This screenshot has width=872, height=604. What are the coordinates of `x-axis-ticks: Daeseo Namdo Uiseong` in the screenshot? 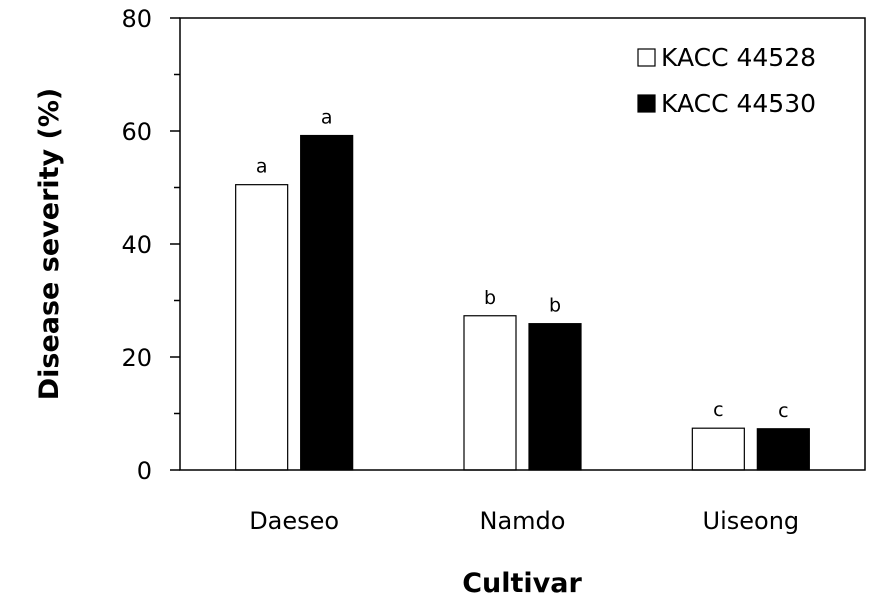 It's located at (524, 521).